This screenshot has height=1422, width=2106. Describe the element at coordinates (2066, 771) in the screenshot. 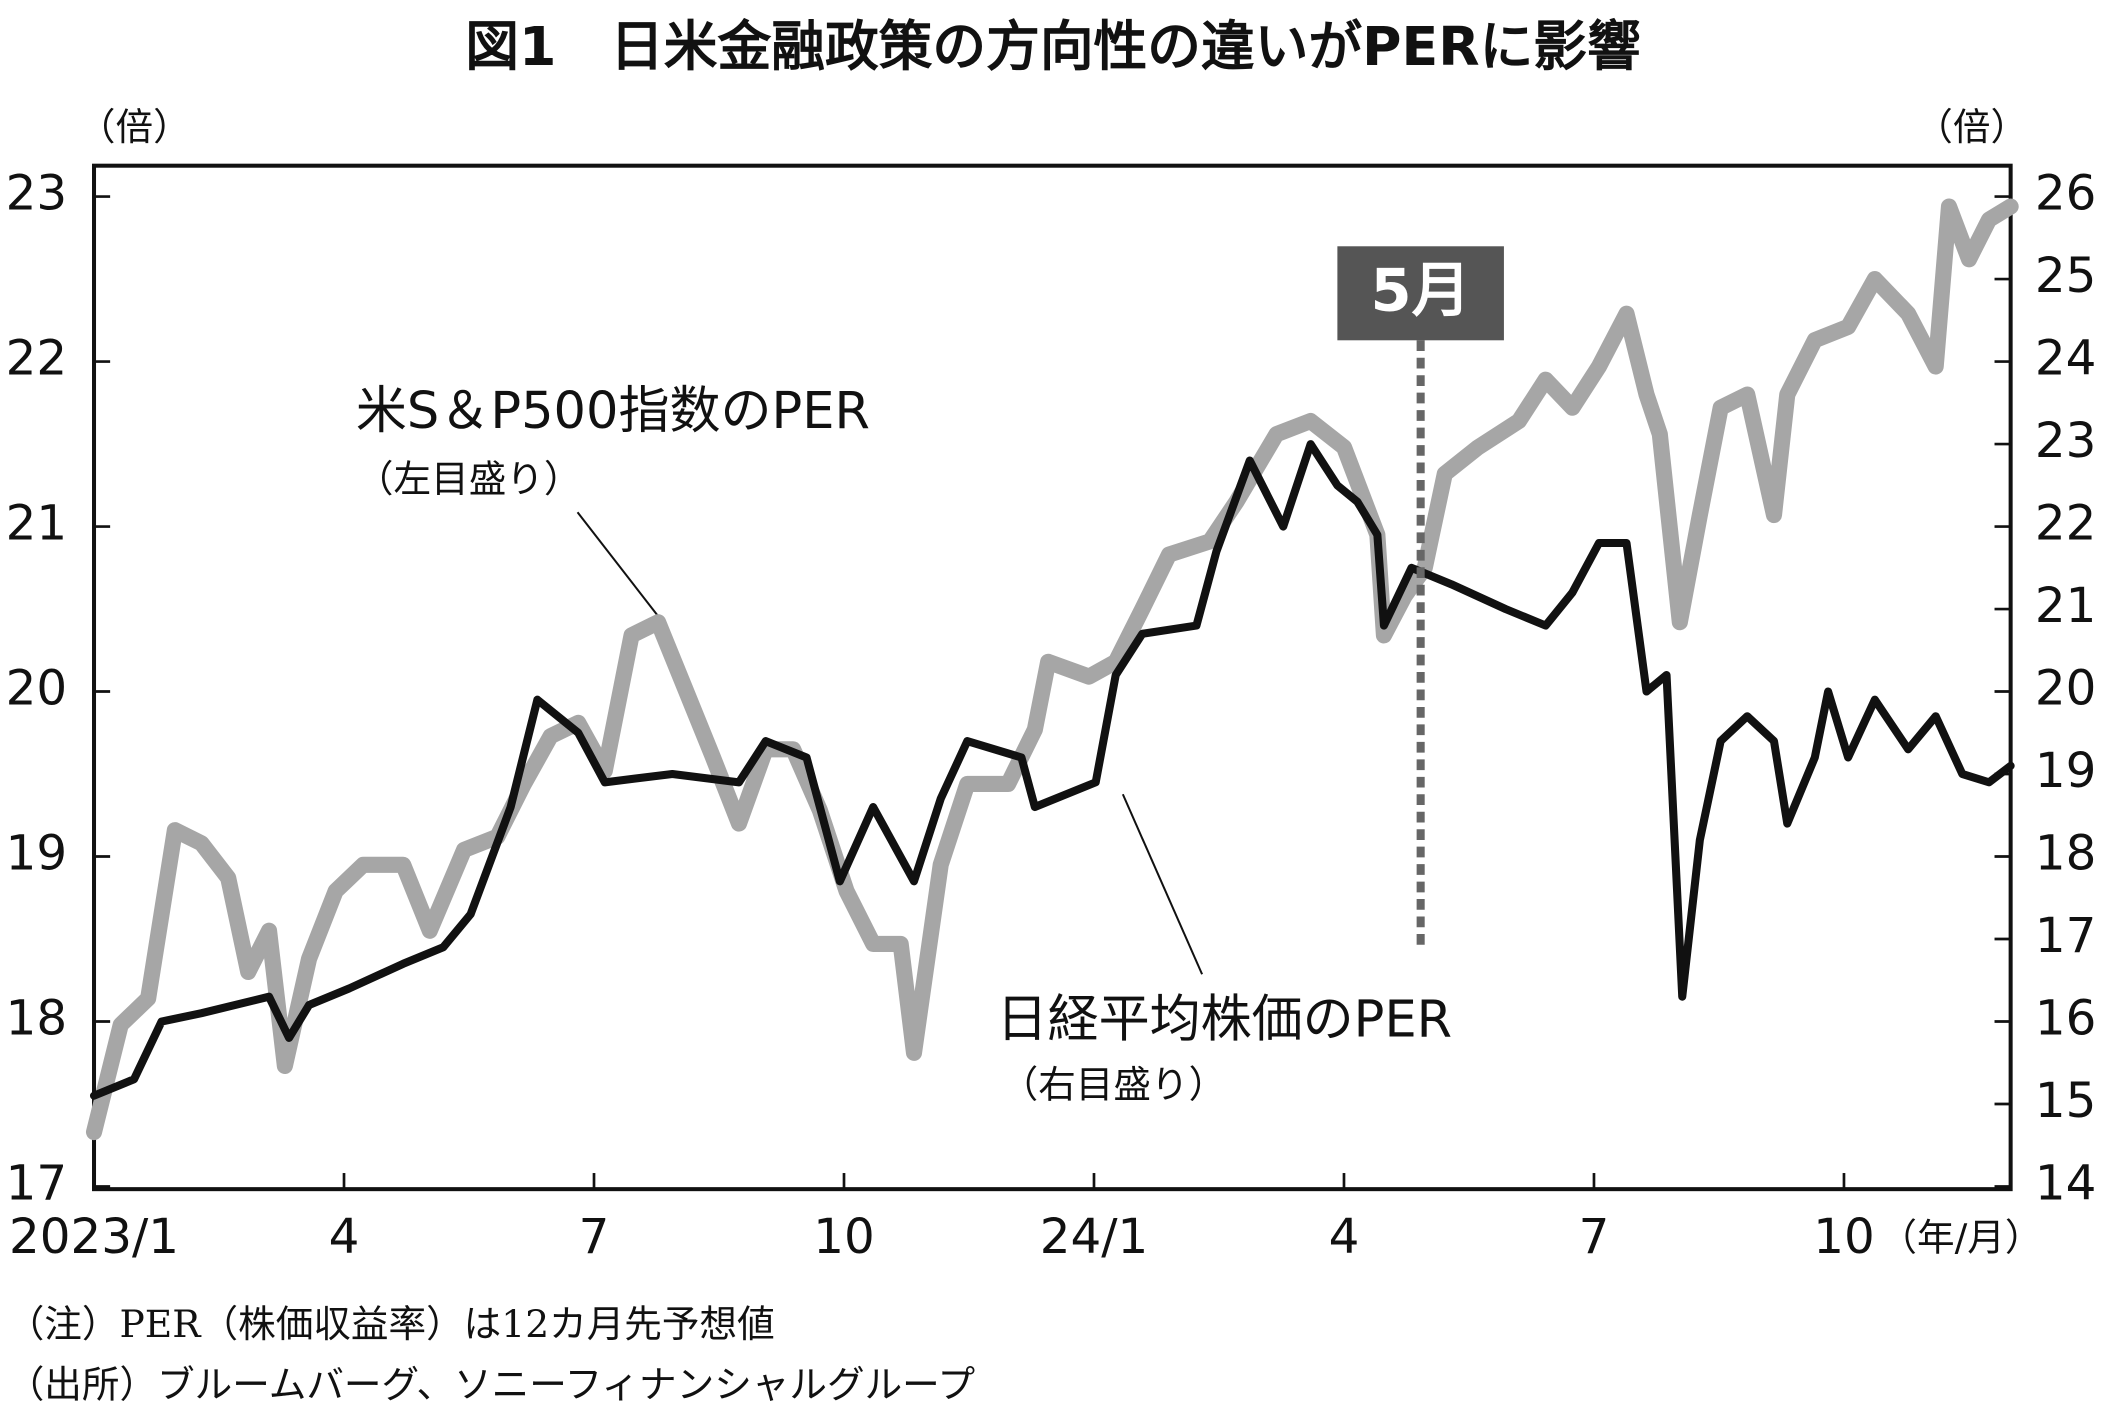

I see `y2-tick-label: 19` at that location.